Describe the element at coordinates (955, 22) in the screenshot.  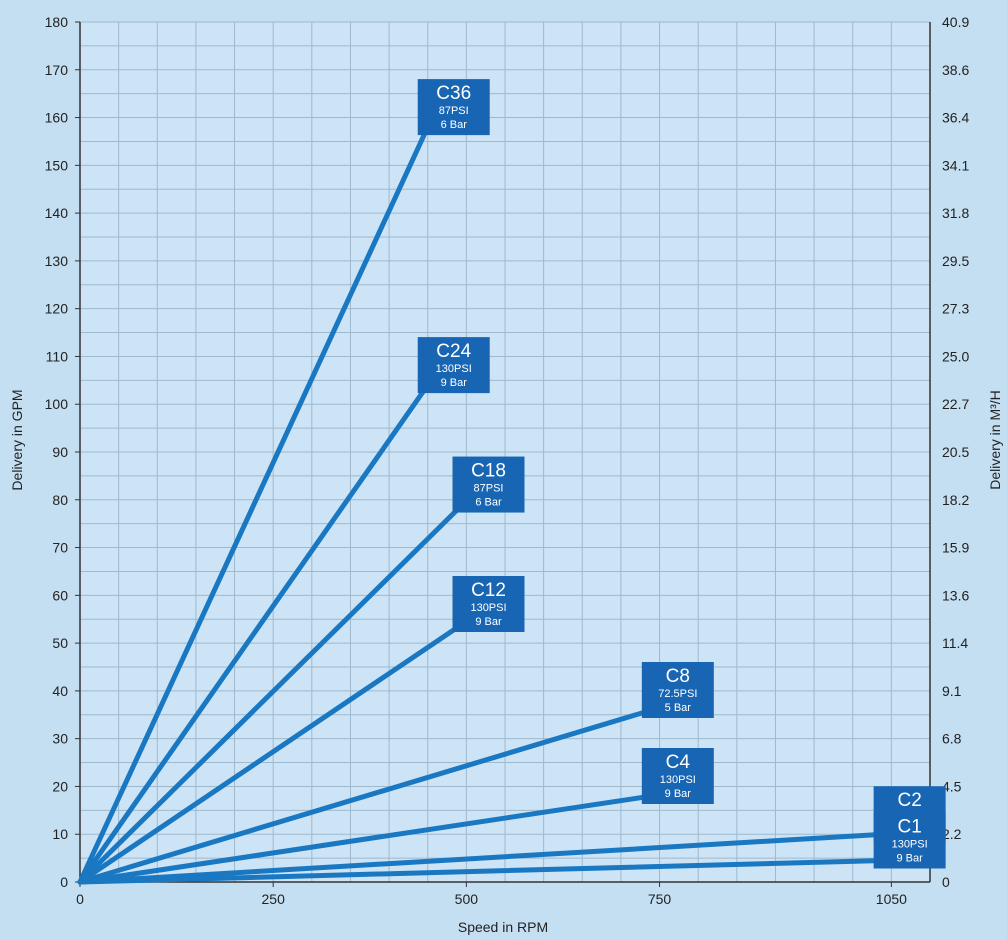
I see `y2-tick-label: 40.9` at that location.